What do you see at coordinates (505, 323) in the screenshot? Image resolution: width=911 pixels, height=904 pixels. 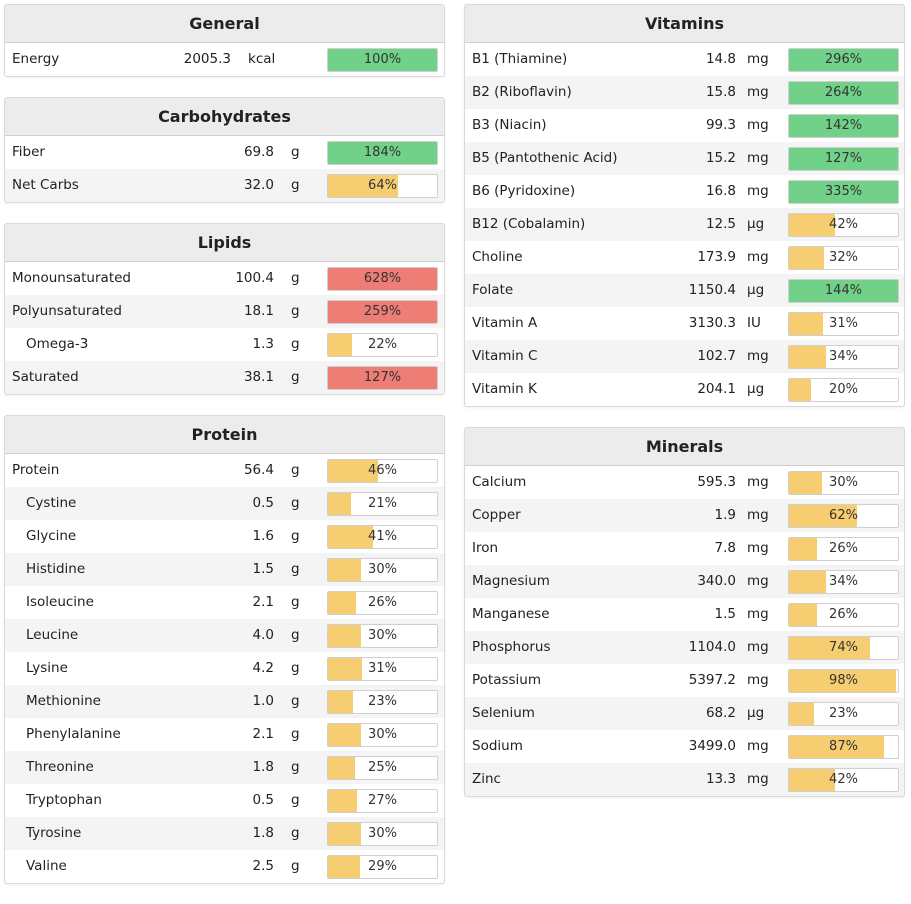 I see `nutrient-name: Vitamin A` at bounding box center [505, 323].